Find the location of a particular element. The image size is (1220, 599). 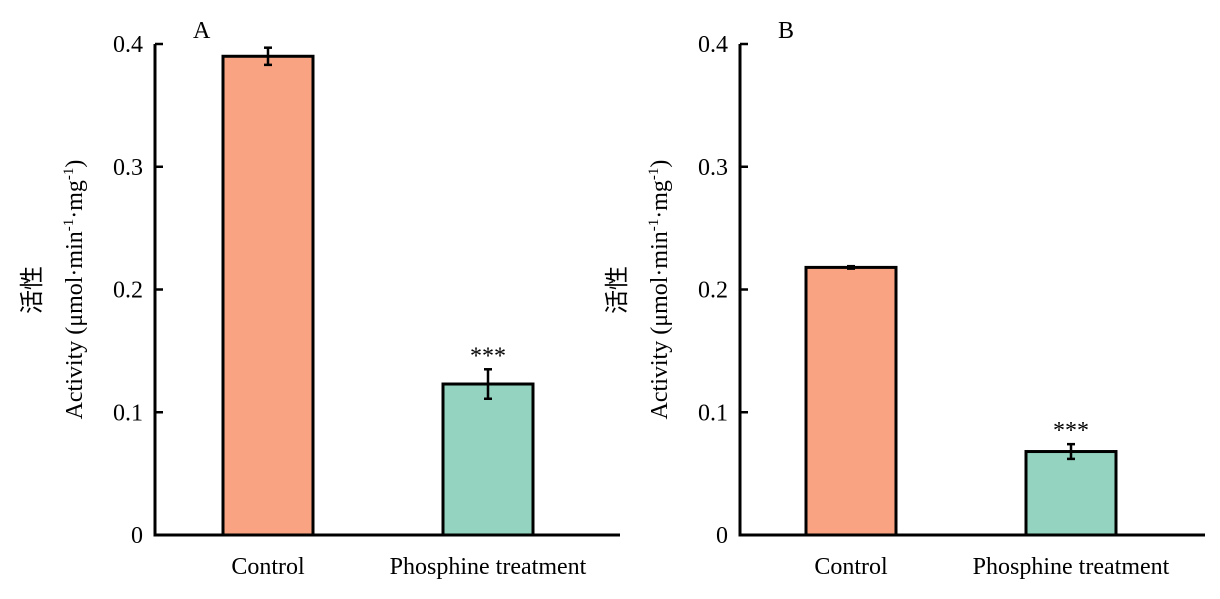

panel-label: B is located at coordinates (786, 31).